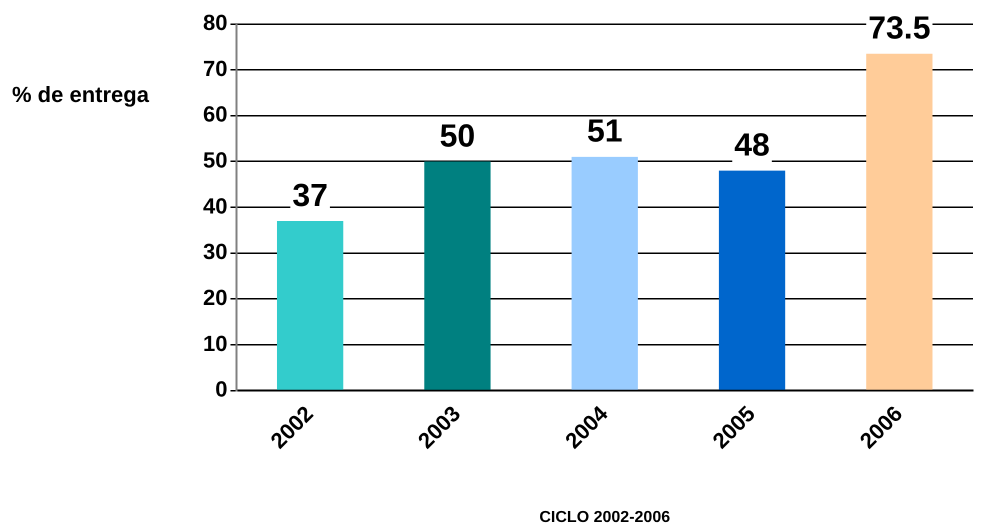 The image size is (981, 531). I want to click on data-label: 73.5, so click(899, 28).